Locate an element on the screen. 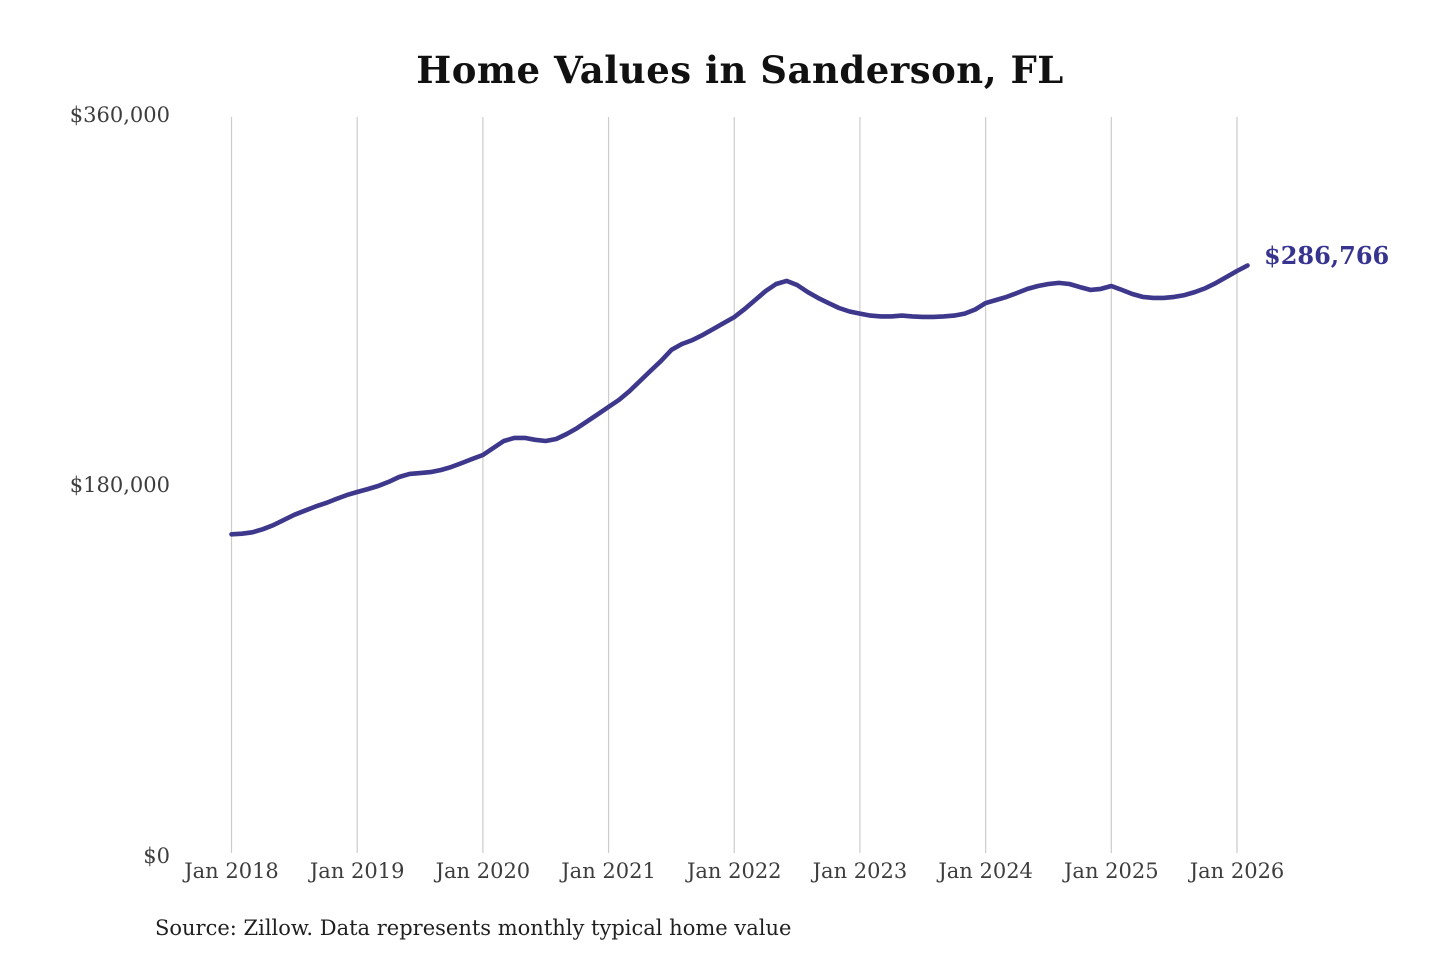 The height and width of the screenshot is (960, 1440). latest-value-label: $286,766 is located at coordinates (1327, 255).